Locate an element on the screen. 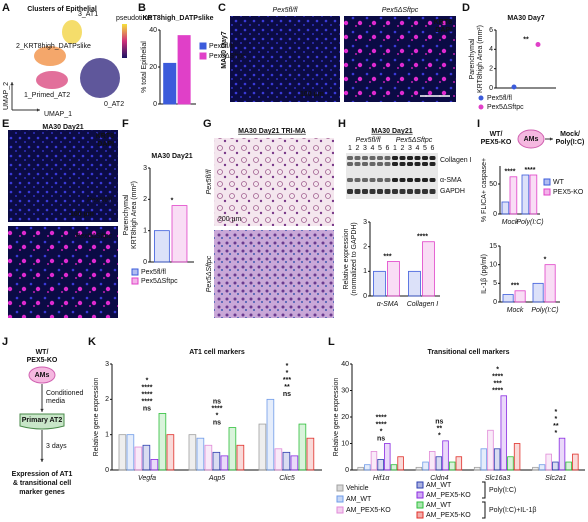 The image size is (588, 522). axis-label: UMAP_2 is located at coordinates (6, 96).